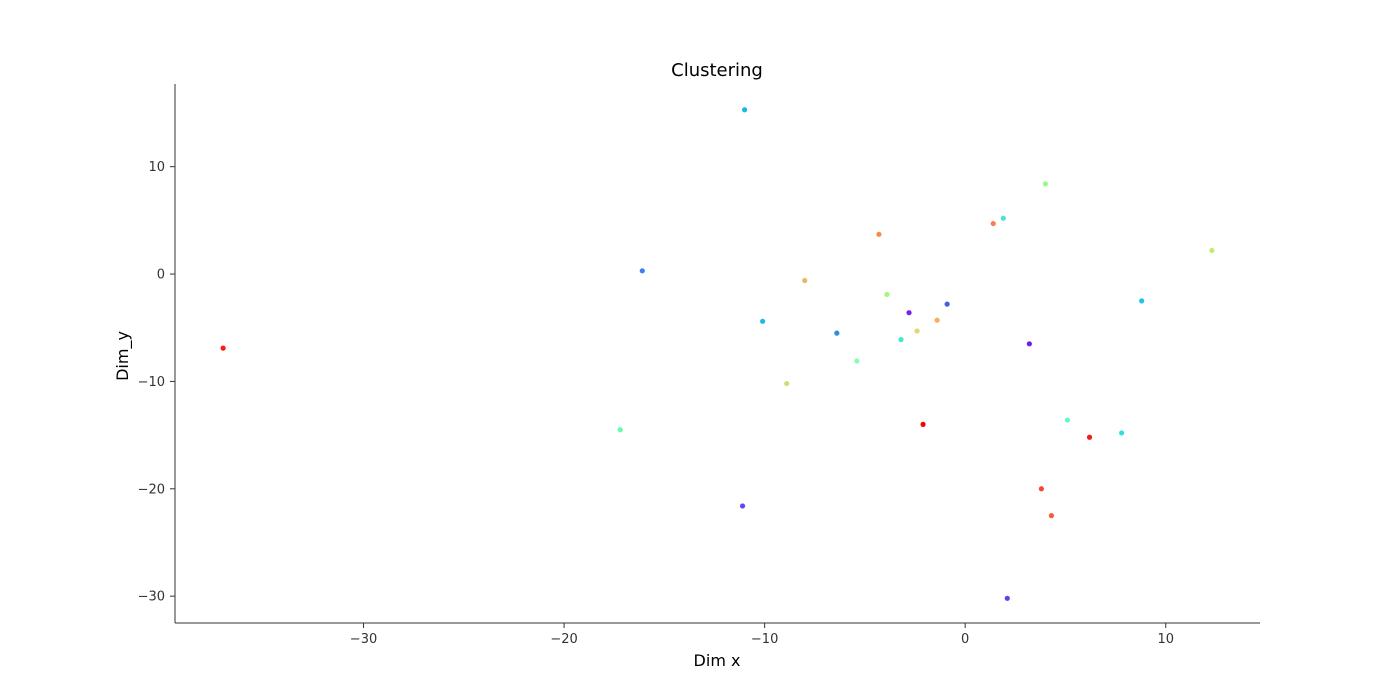  Describe the element at coordinates (363, 639) in the screenshot. I see `x-tick-label: −30` at that location.